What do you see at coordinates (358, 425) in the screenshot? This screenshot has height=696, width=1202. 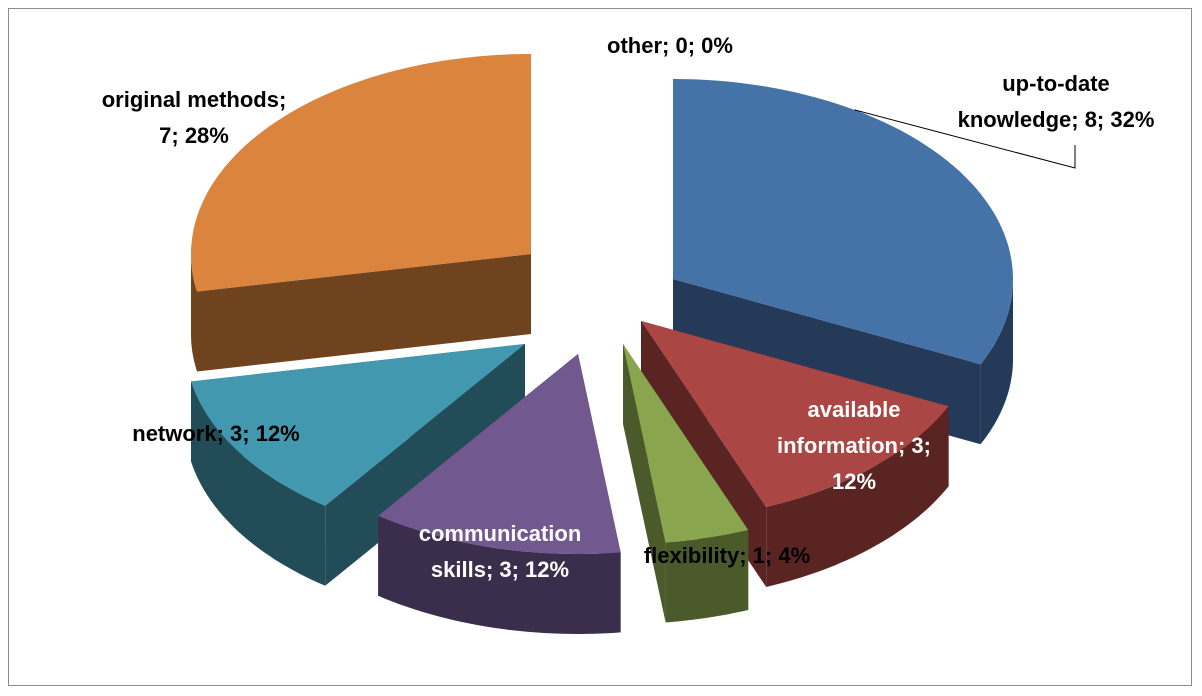 I see `pie-slice-top-network` at bounding box center [358, 425].